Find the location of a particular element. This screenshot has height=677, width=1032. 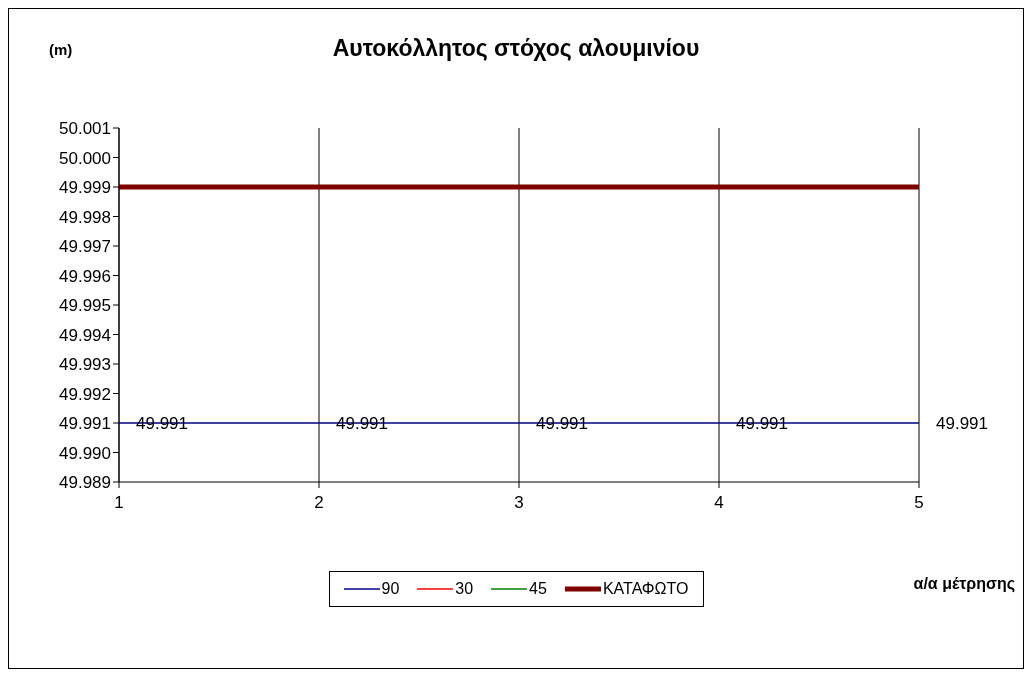

y-tick-label: 49.991 is located at coordinates (85, 424).